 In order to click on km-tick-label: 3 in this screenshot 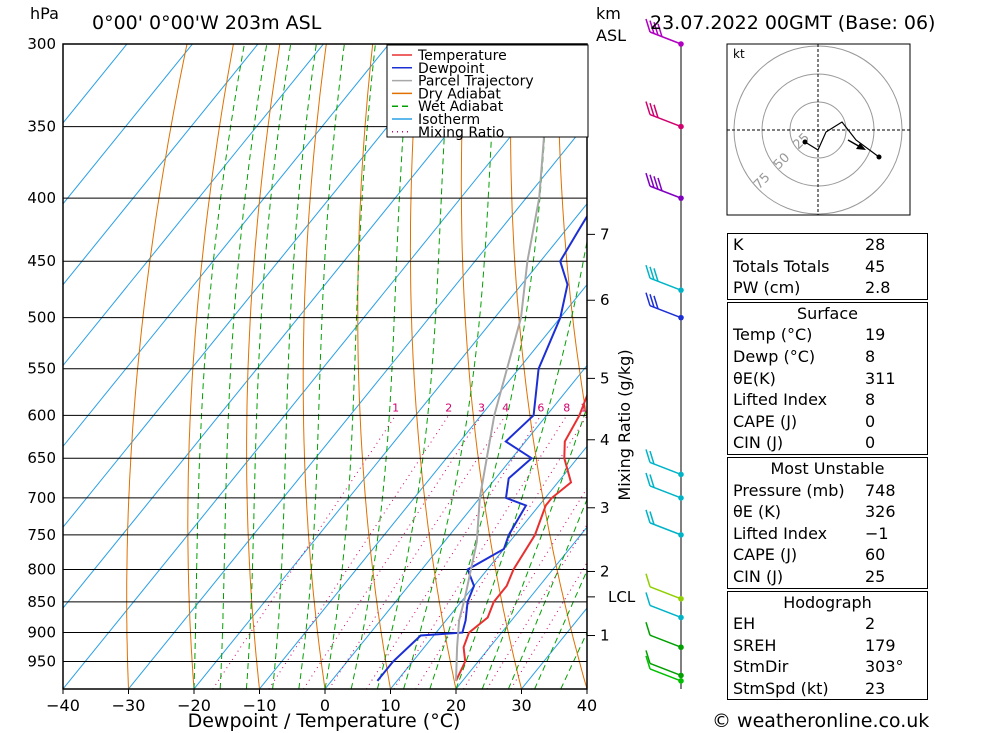, I will do `click(605, 508)`.